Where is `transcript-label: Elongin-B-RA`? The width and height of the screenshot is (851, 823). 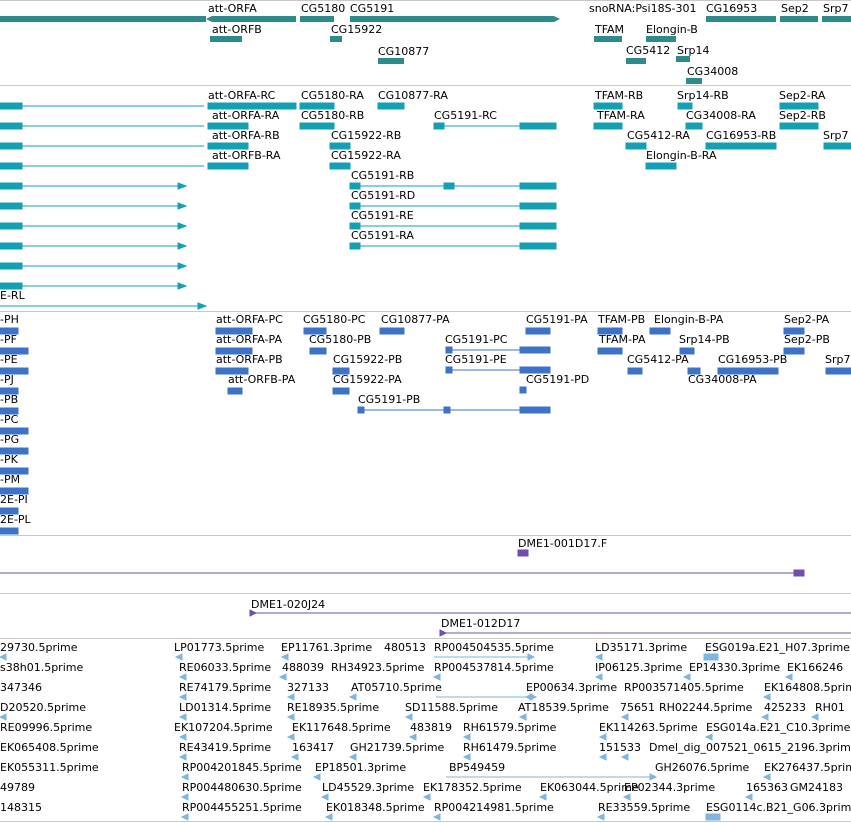
transcript-label: Elongin-B-RA is located at coordinates (681, 155).